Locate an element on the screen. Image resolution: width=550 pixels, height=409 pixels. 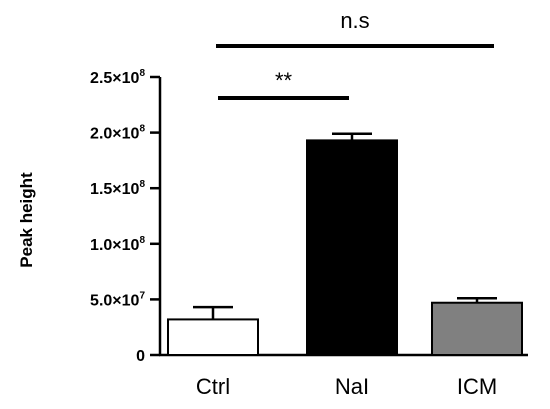
bar-ctrl is located at coordinates (213, 337).